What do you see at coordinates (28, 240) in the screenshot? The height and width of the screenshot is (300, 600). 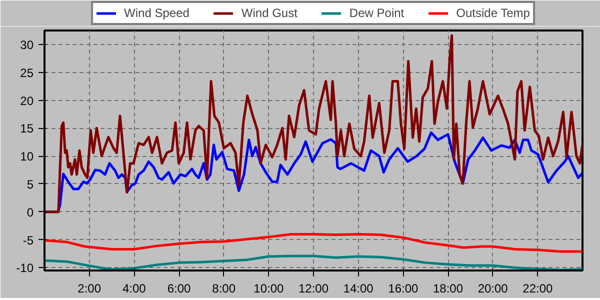 I see `y-tick-label: -5` at bounding box center [28, 240].